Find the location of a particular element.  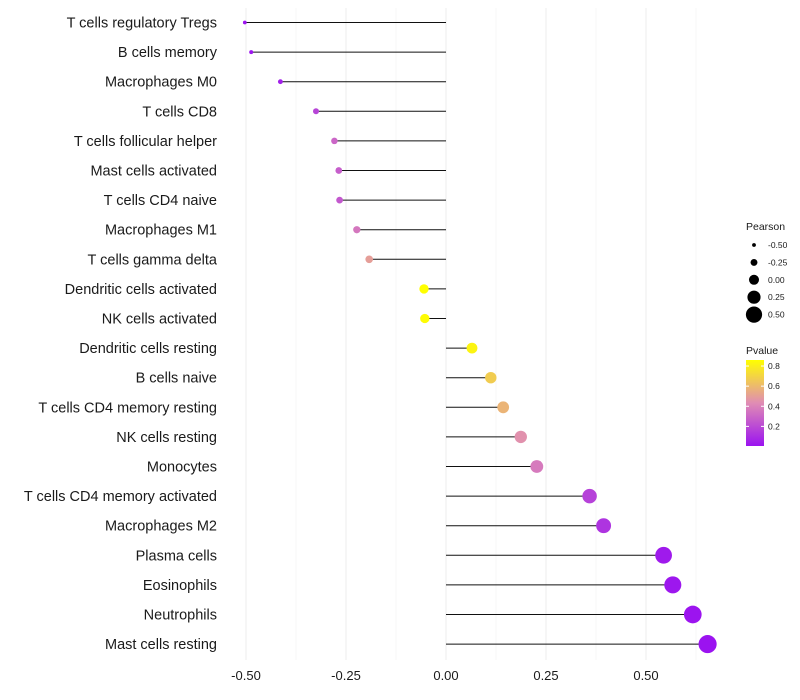

y-tick-label: Mast cells resting is located at coordinates (161, 645).